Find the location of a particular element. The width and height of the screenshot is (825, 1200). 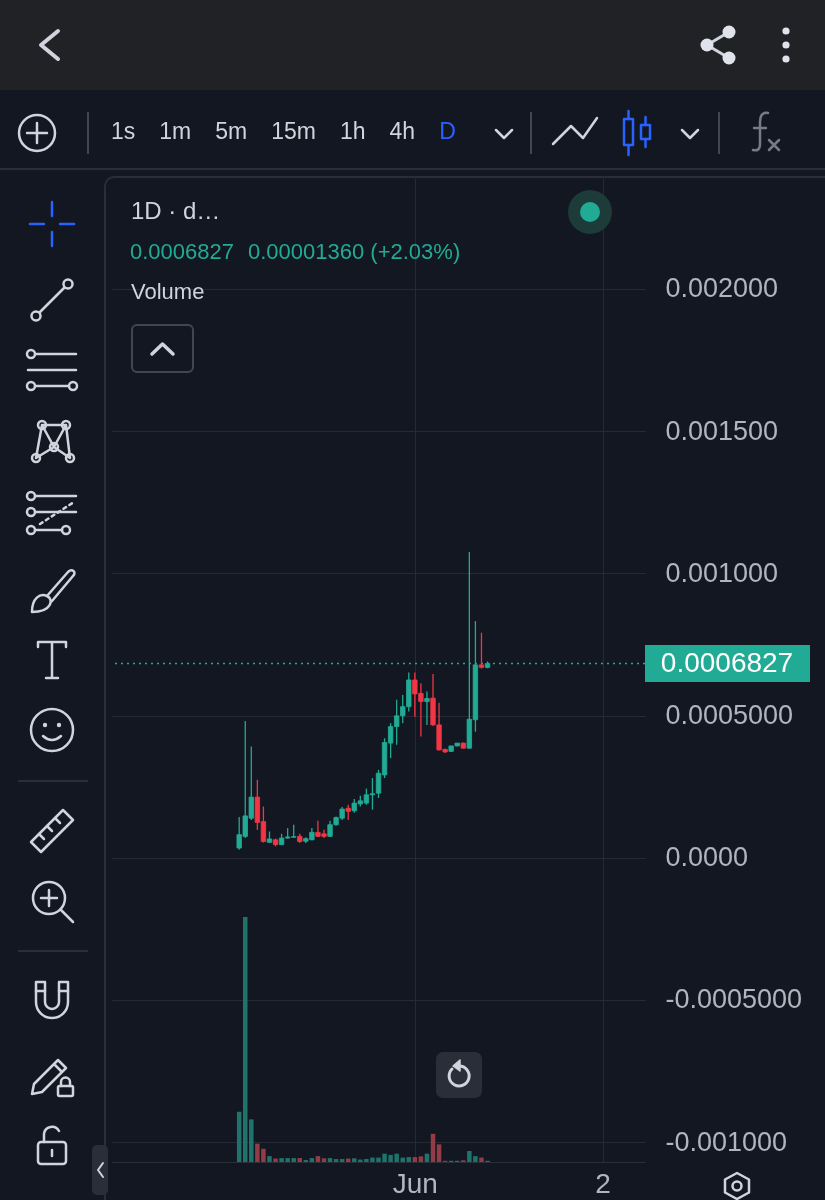

text: 5m is located at coordinates (231, 131).